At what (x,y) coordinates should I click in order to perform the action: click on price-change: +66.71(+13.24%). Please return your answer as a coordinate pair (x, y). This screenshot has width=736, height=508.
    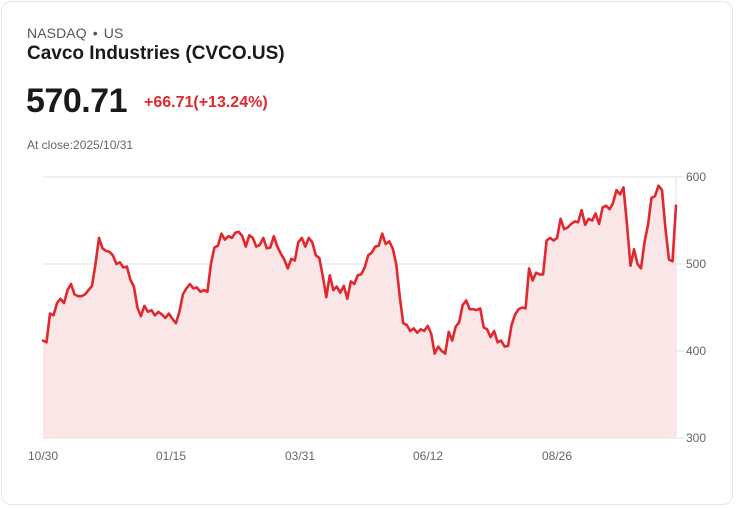
    Looking at the image, I should click on (206, 102).